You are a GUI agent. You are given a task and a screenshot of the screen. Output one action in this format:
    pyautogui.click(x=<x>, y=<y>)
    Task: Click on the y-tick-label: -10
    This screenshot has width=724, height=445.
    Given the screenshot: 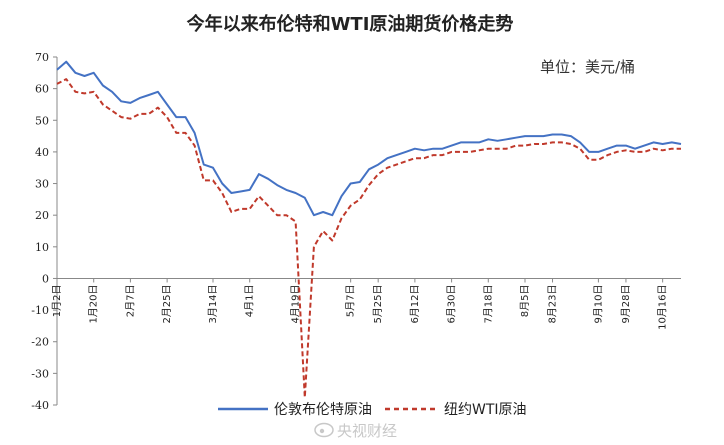 What is the action you would take?
    pyautogui.click(x=40, y=310)
    